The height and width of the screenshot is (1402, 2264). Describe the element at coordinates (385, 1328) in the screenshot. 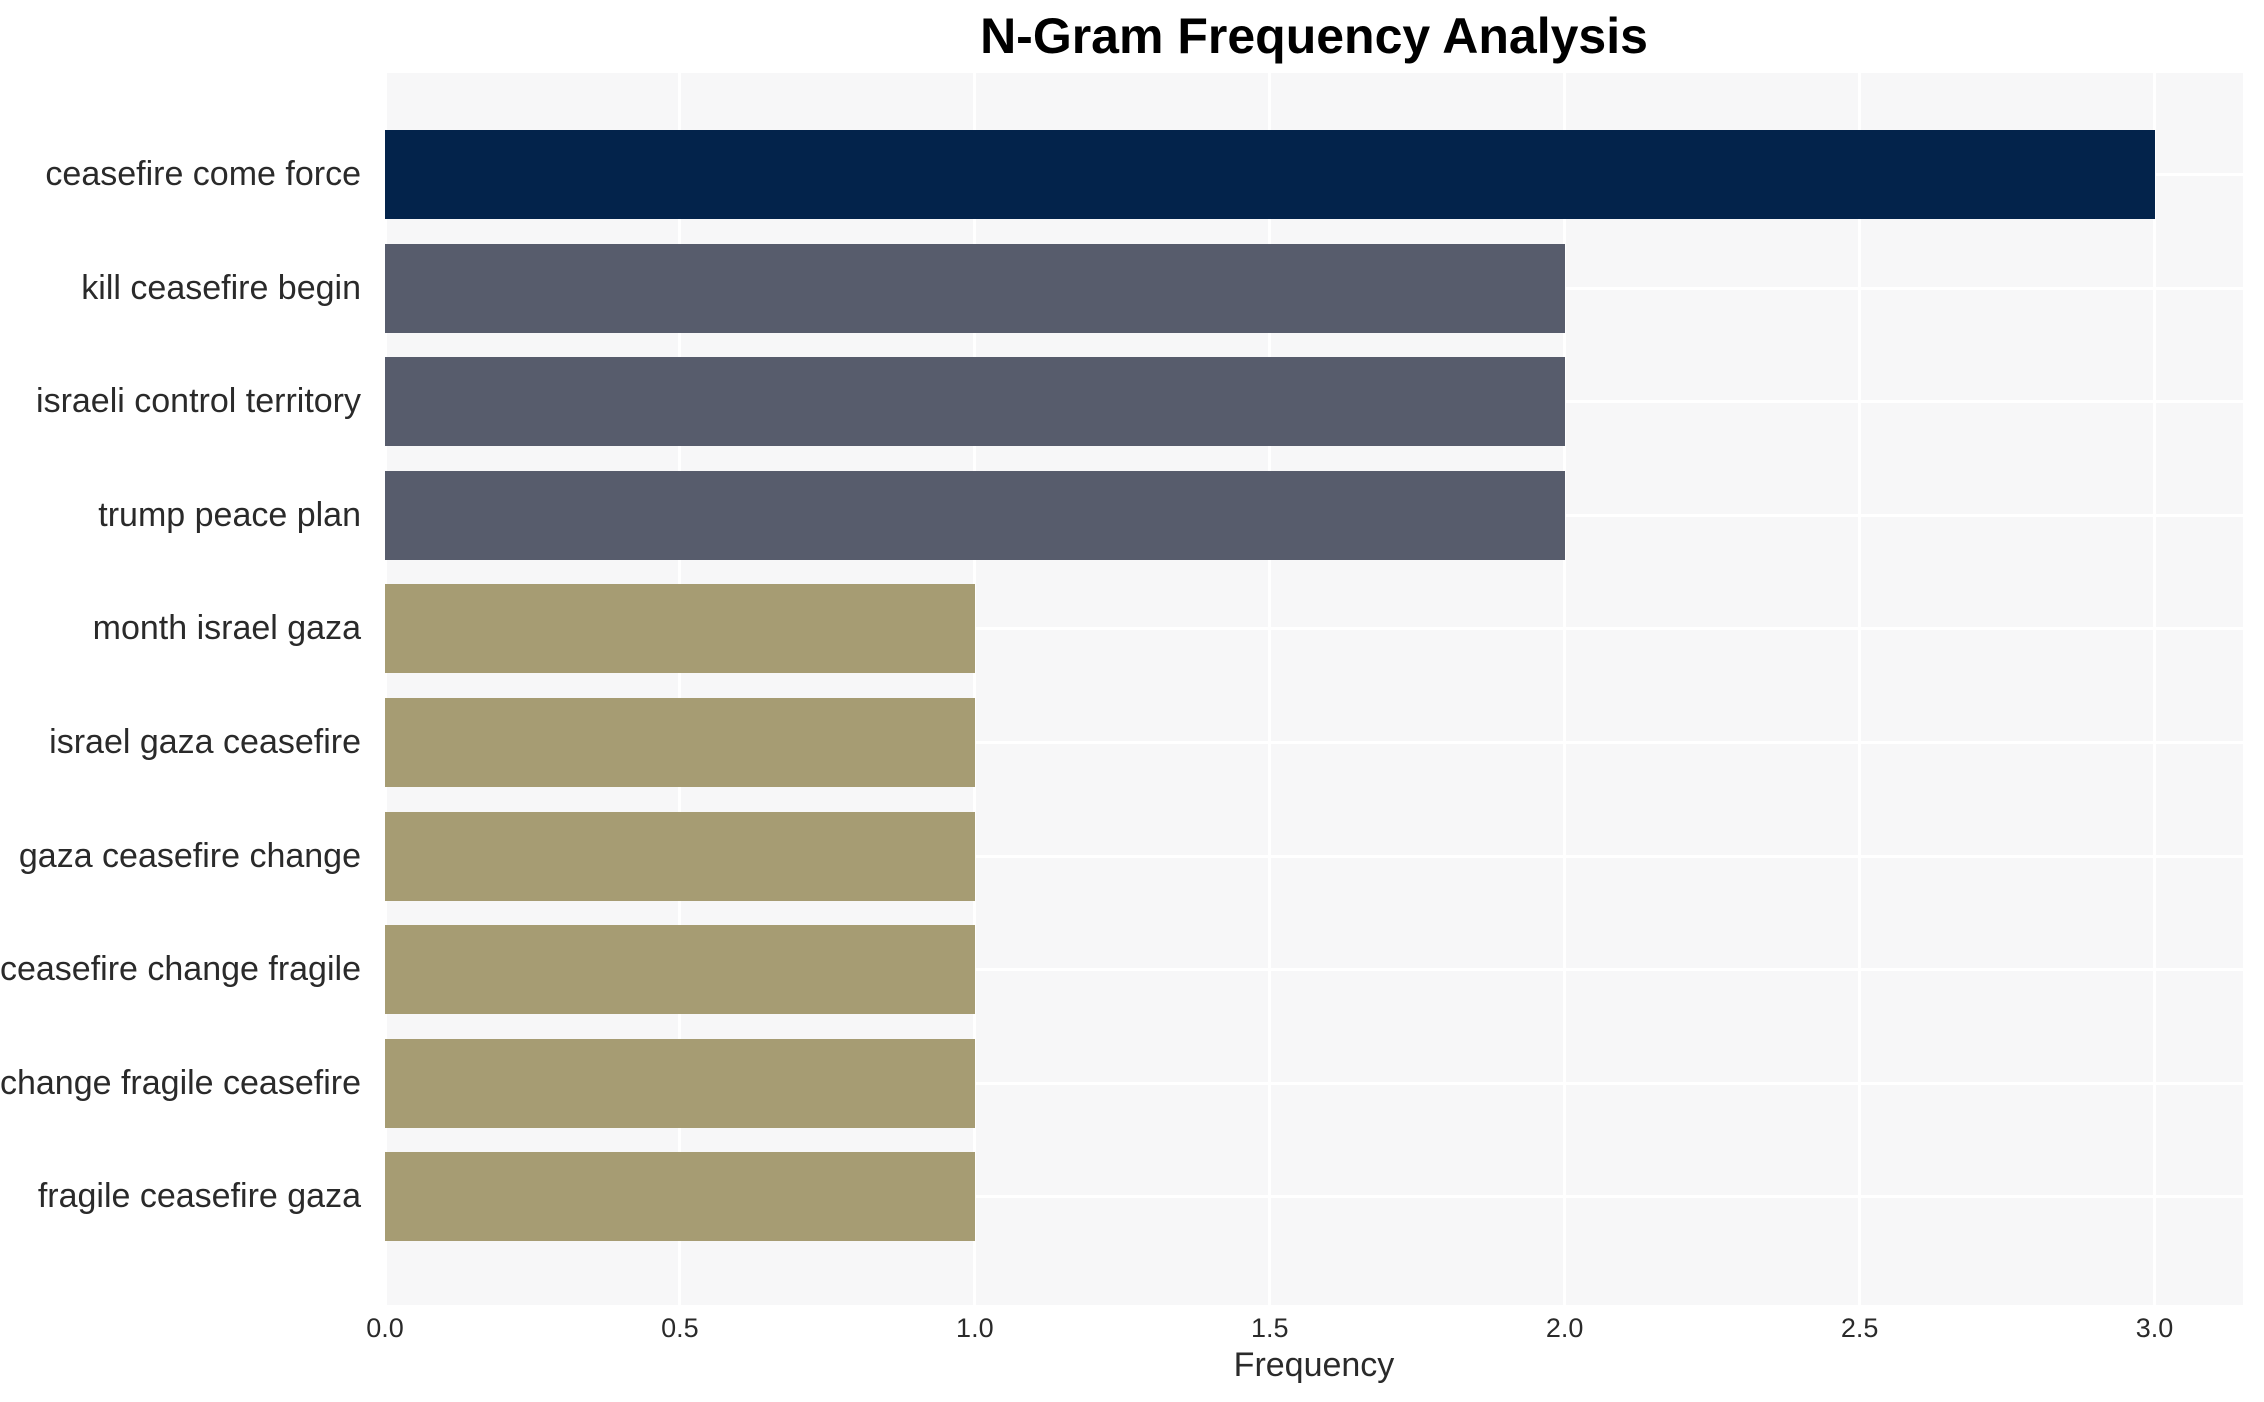

I see `x-axis-tick-label: 0.0` at that location.